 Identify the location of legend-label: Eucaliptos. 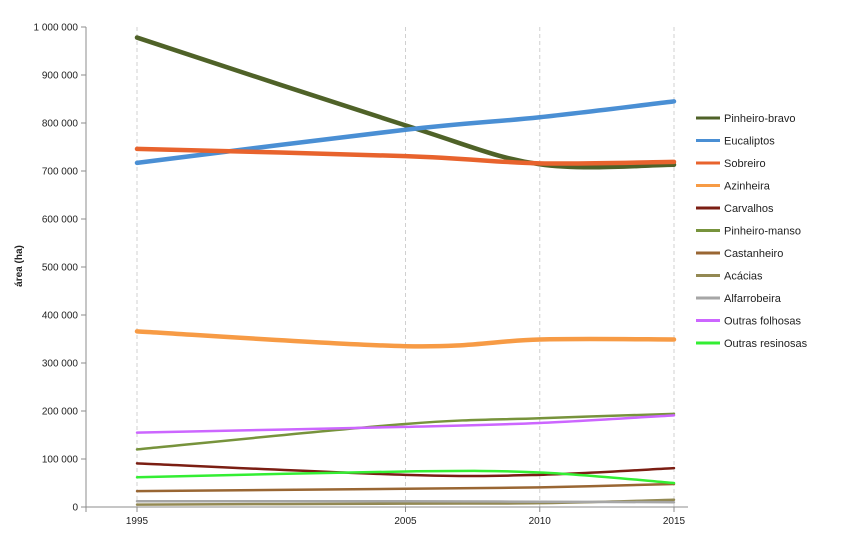
(749, 142).